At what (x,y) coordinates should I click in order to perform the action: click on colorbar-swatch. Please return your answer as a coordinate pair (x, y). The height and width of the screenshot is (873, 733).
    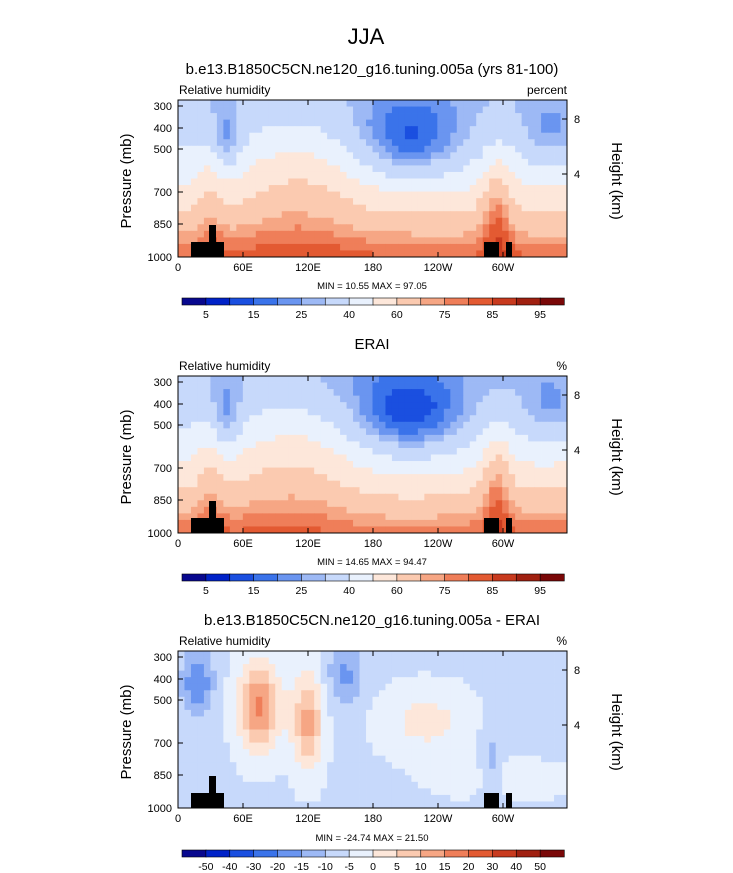
    Looking at the image, I should click on (313, 853).